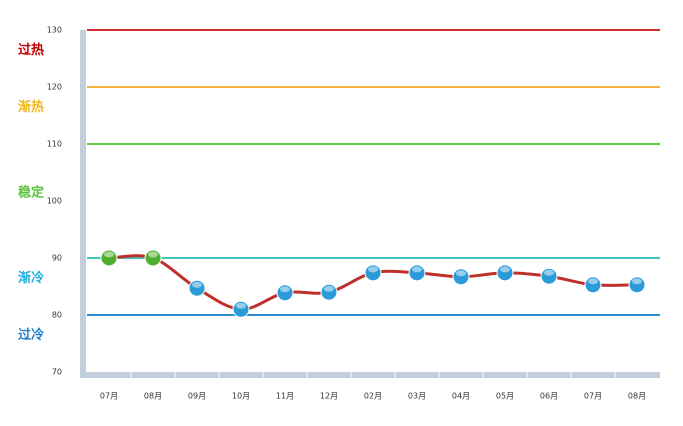 This screenshot has height=426, width=683. Describe the element at coordinates (285, 396) in the screenshot. I see `x-tick-label: 11月` at that location.